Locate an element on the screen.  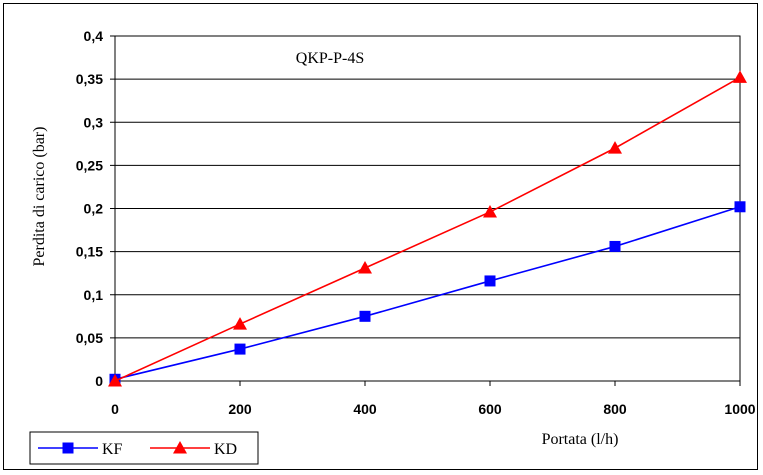
legend-label: KF is located at coordinates (112, 449).